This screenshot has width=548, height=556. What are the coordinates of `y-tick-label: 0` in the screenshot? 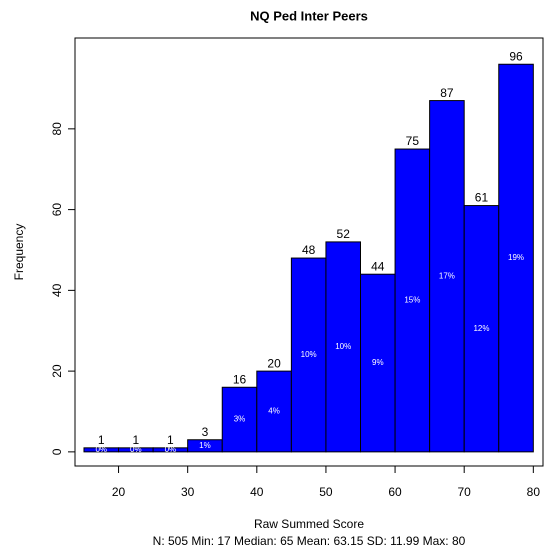 It's located at (57, 451).